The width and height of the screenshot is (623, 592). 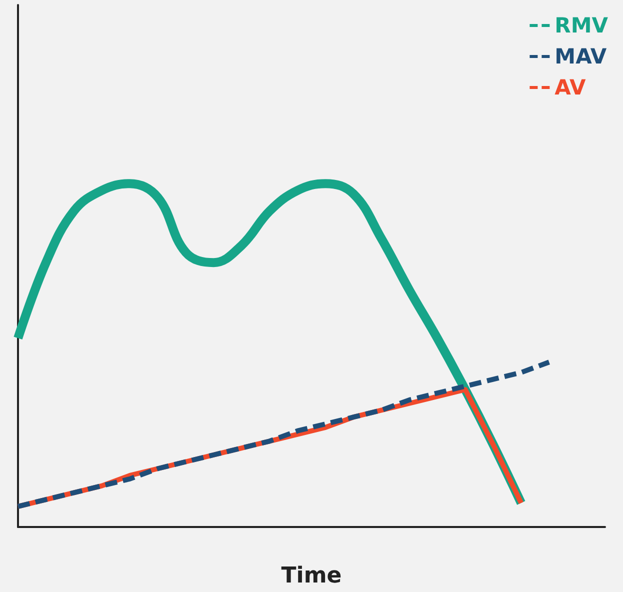 I want to click on x-axis-title: Time, so click(x=311, y=576).